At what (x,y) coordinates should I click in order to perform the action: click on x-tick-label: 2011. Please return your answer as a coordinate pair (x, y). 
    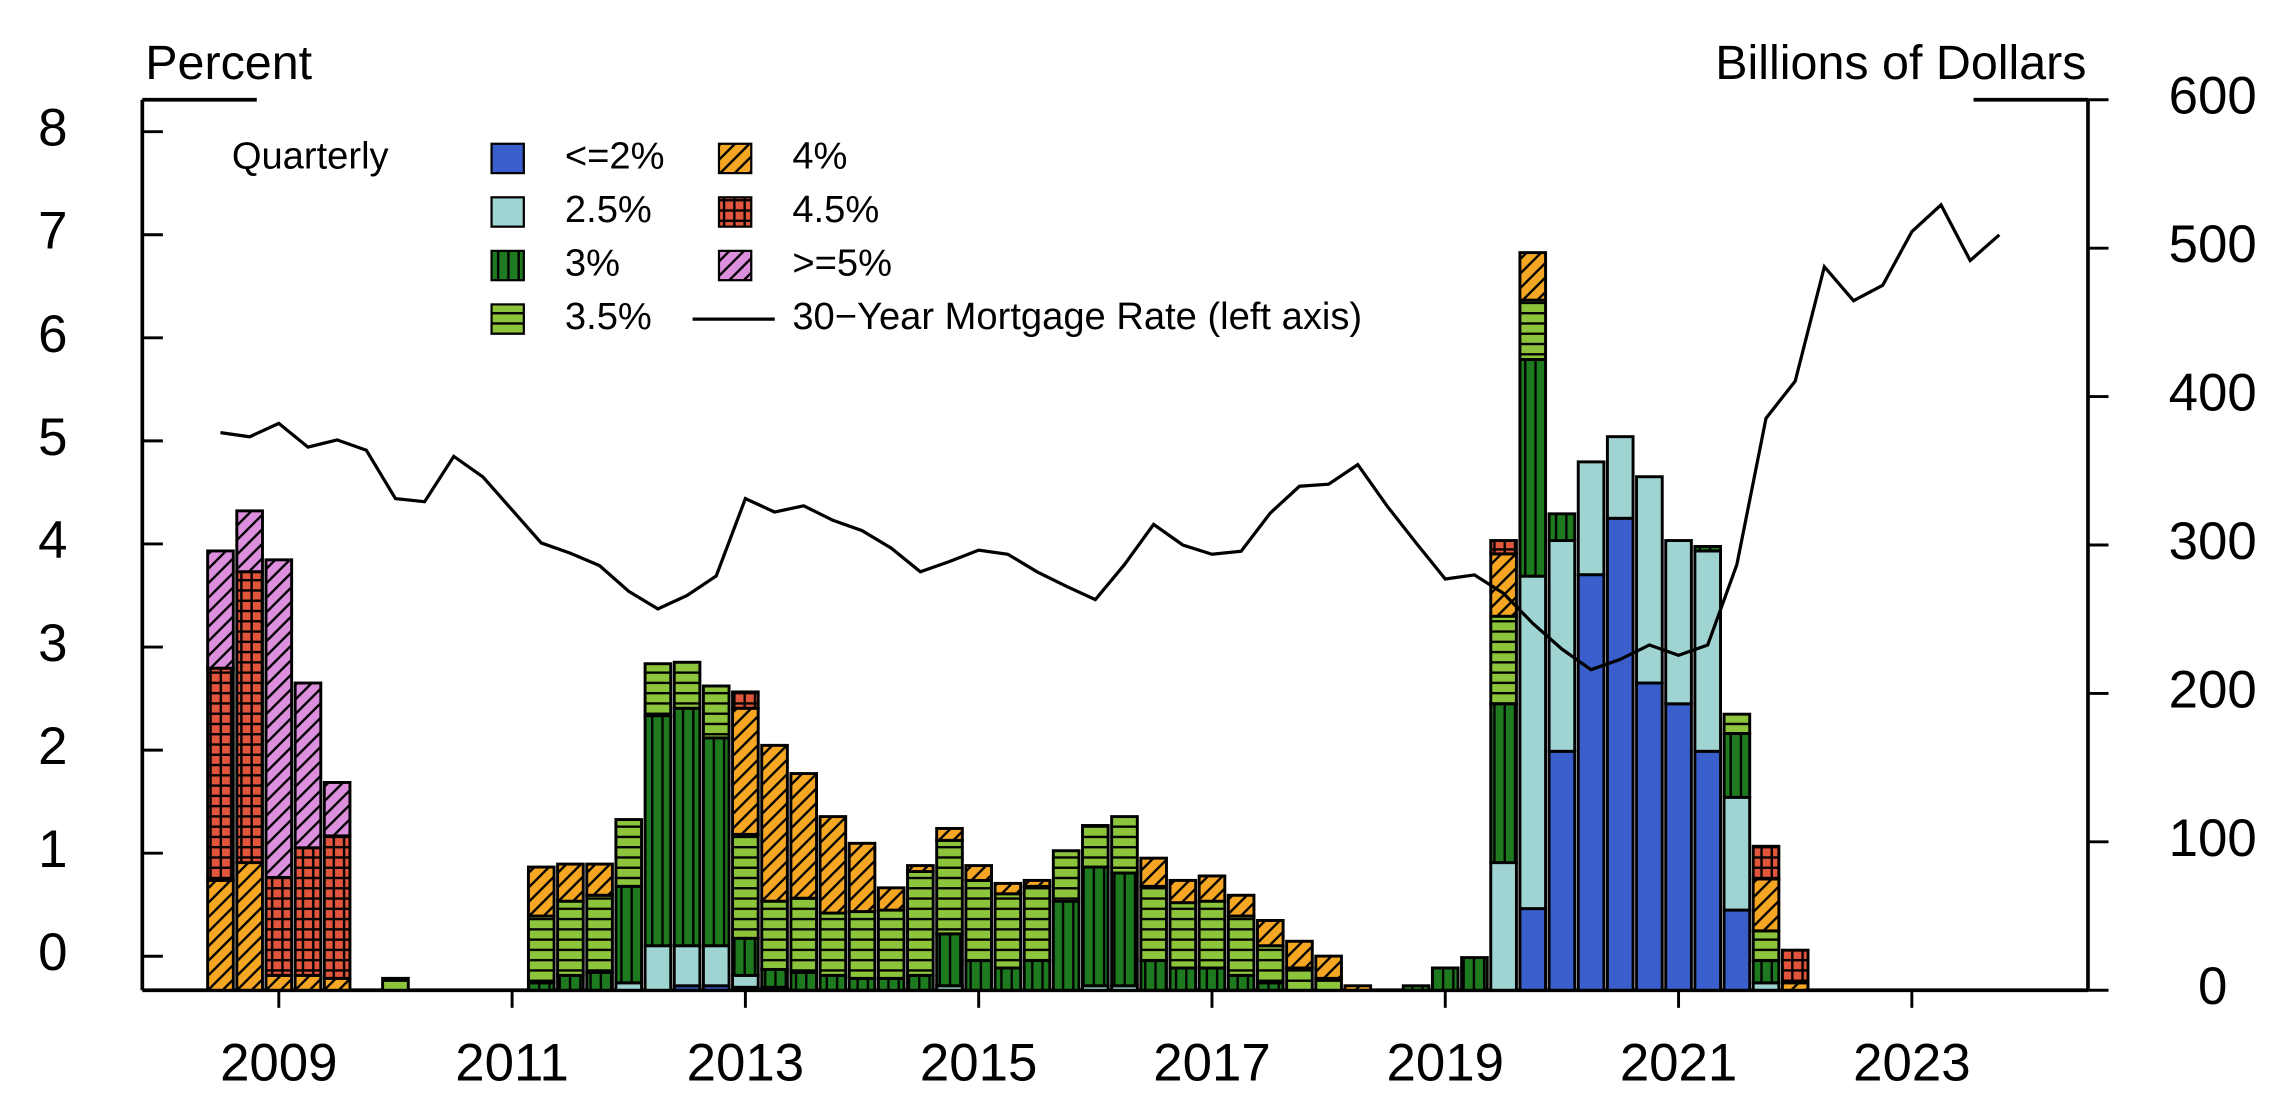
    Looking at the image, I should click on (512, 1062).